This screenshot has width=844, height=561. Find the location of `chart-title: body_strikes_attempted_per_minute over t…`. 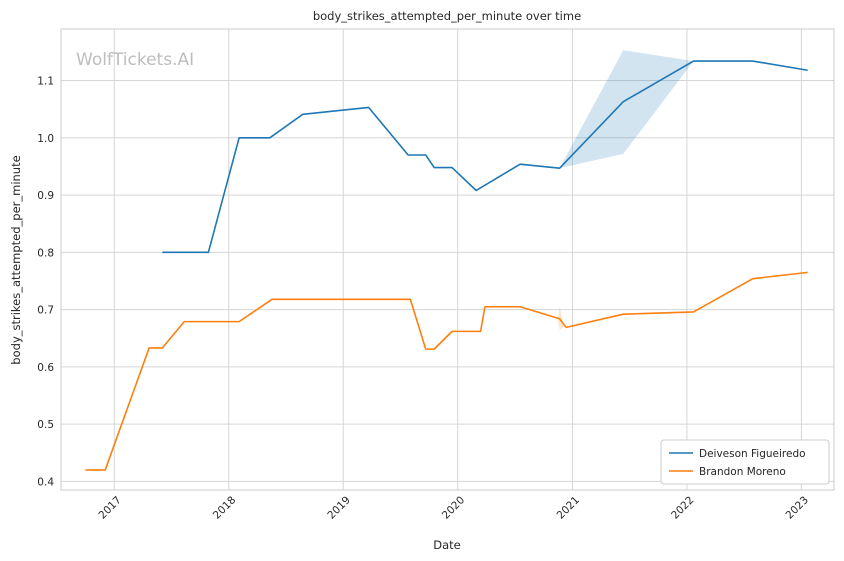

chart-title: body_strikes_attempted_per_minute over t… is located at coordinates (447, 16).